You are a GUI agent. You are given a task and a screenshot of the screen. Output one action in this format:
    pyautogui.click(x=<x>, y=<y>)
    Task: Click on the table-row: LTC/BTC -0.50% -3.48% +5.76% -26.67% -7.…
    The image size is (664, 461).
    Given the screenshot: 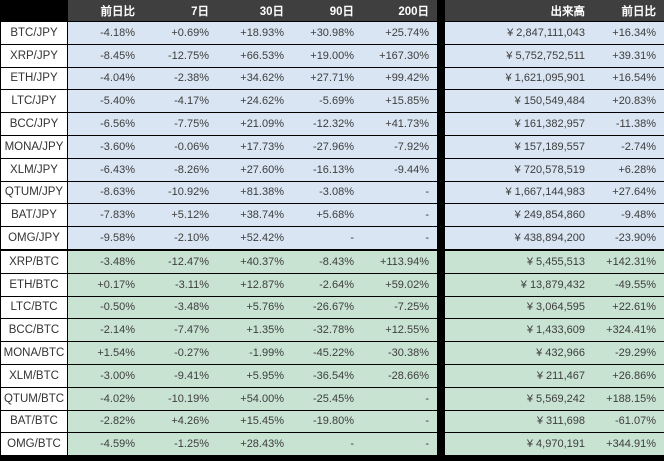 What is the action you would take?
    pyautogui.click(x=332, y=308)
    